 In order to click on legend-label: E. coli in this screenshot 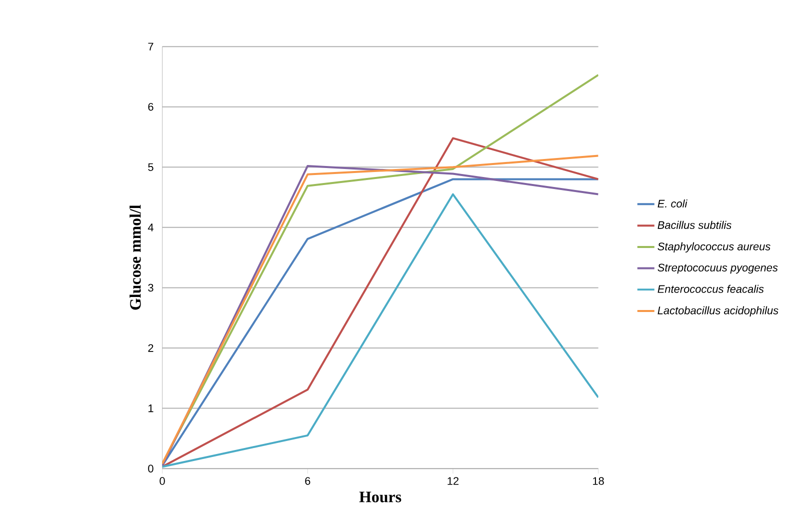, I will do `click(673, 203)`.